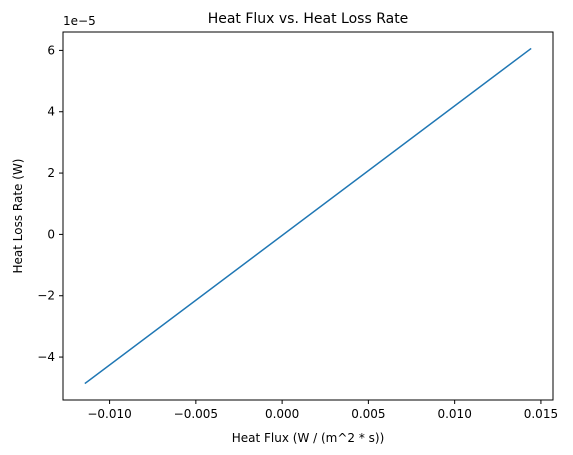 The width and height of the screenshot is (573, 455). Describe the element at coordinates (51, 234) in the screenshot. I see `y-tick-label: 0` at that location.